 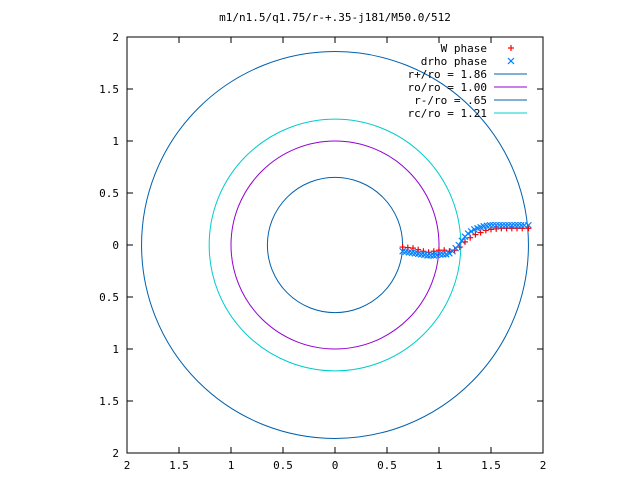 What do you see at coordinates (511, 61) in the screenshot?
I see `legend-marker` at bounding box center [511, 61].